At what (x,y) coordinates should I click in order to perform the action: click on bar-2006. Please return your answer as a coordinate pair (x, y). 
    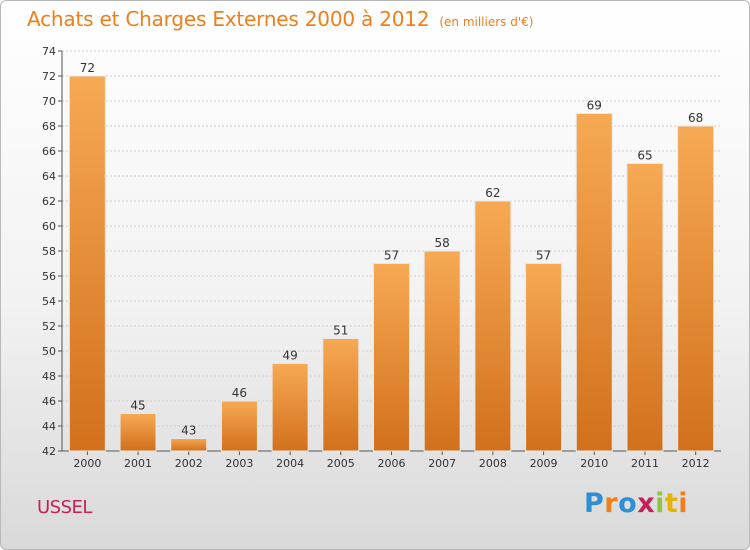
    Looking at the image, I should click on (391, 357).